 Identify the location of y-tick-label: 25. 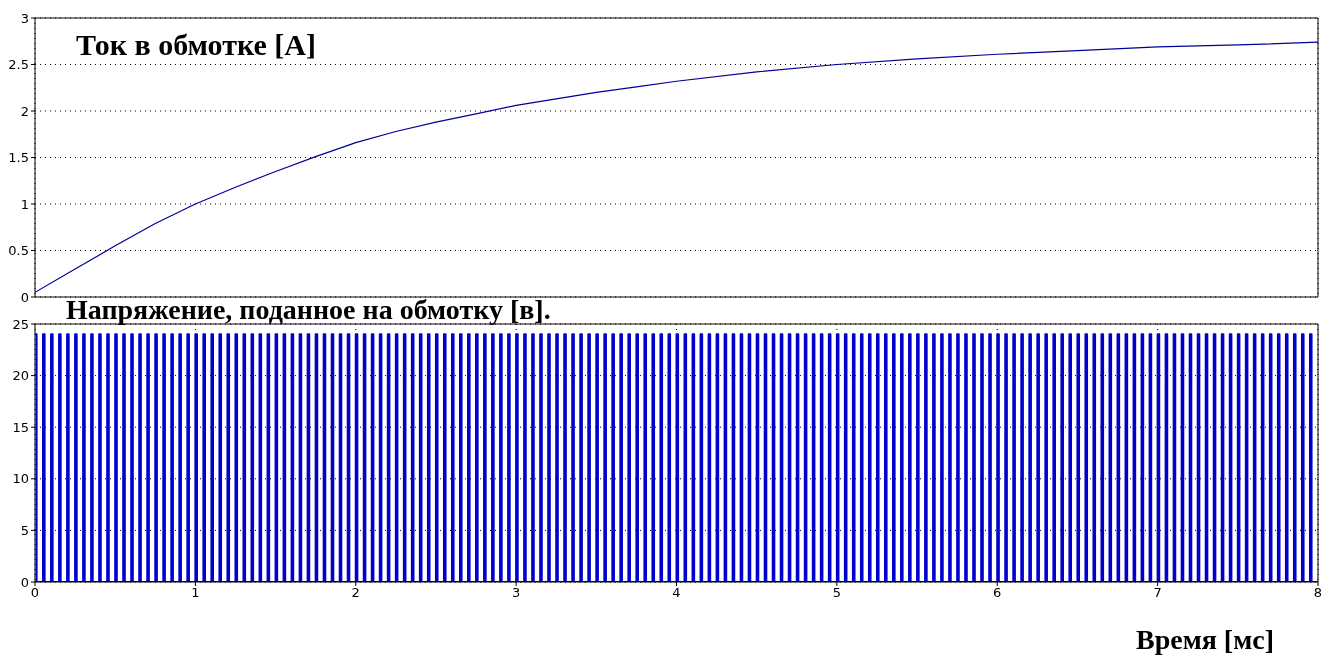
(20, 324).